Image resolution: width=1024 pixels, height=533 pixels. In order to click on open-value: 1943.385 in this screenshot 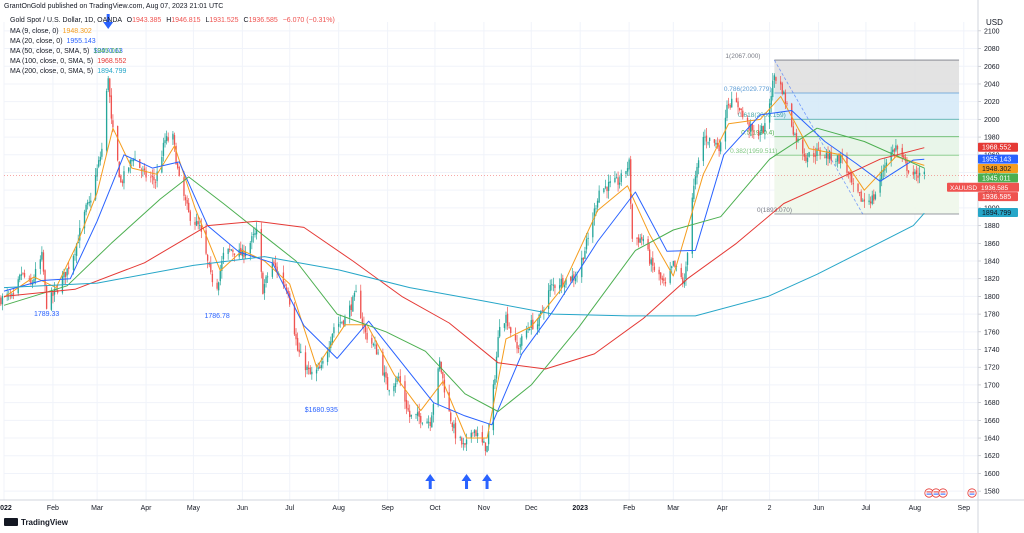, I will do `click(147, 20)`.